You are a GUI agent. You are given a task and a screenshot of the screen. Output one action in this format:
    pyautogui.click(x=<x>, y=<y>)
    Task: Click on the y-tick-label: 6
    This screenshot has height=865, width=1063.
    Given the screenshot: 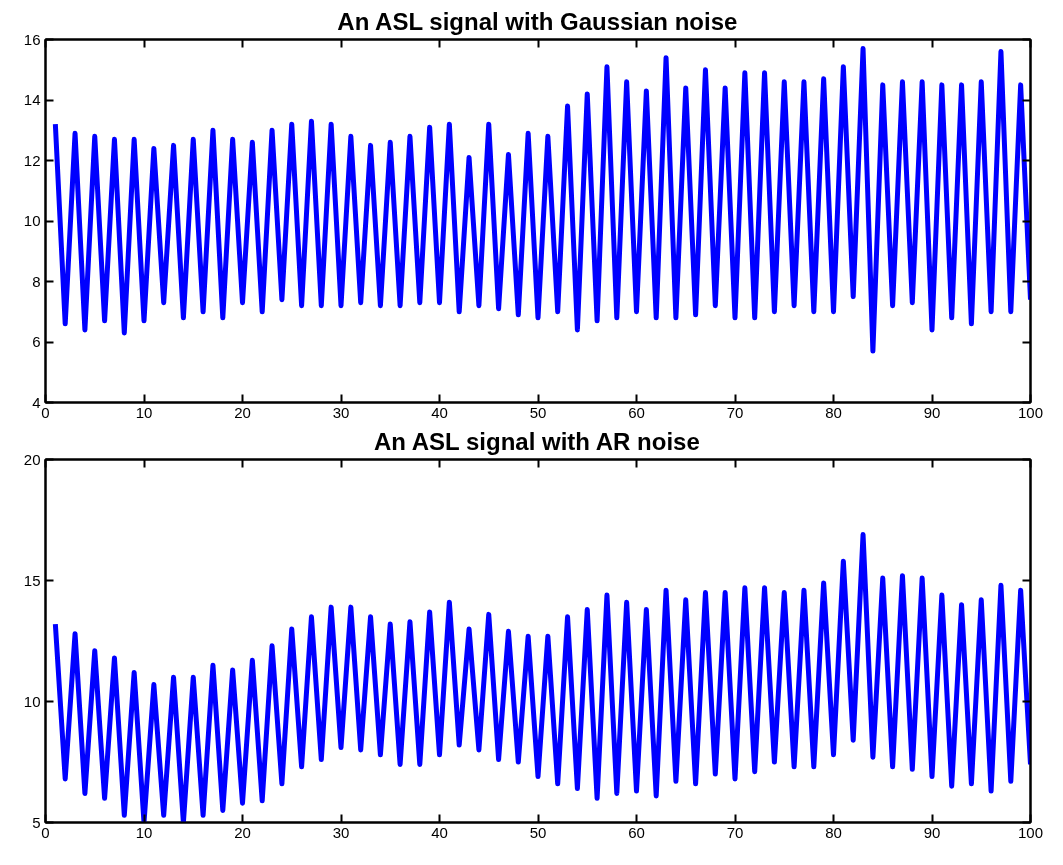 What is the action you would take?
    pyautogui.click(x=36, y=341)
    